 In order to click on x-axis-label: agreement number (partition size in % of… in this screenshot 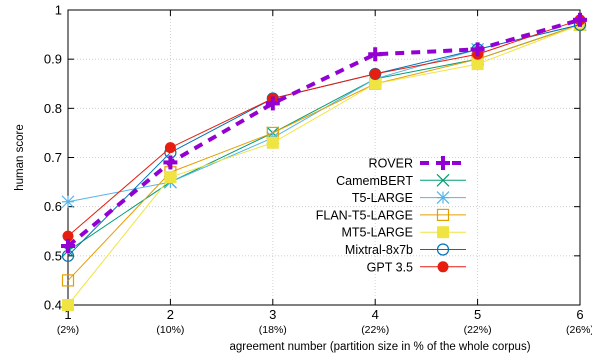, I will do `click(379, 347)`.